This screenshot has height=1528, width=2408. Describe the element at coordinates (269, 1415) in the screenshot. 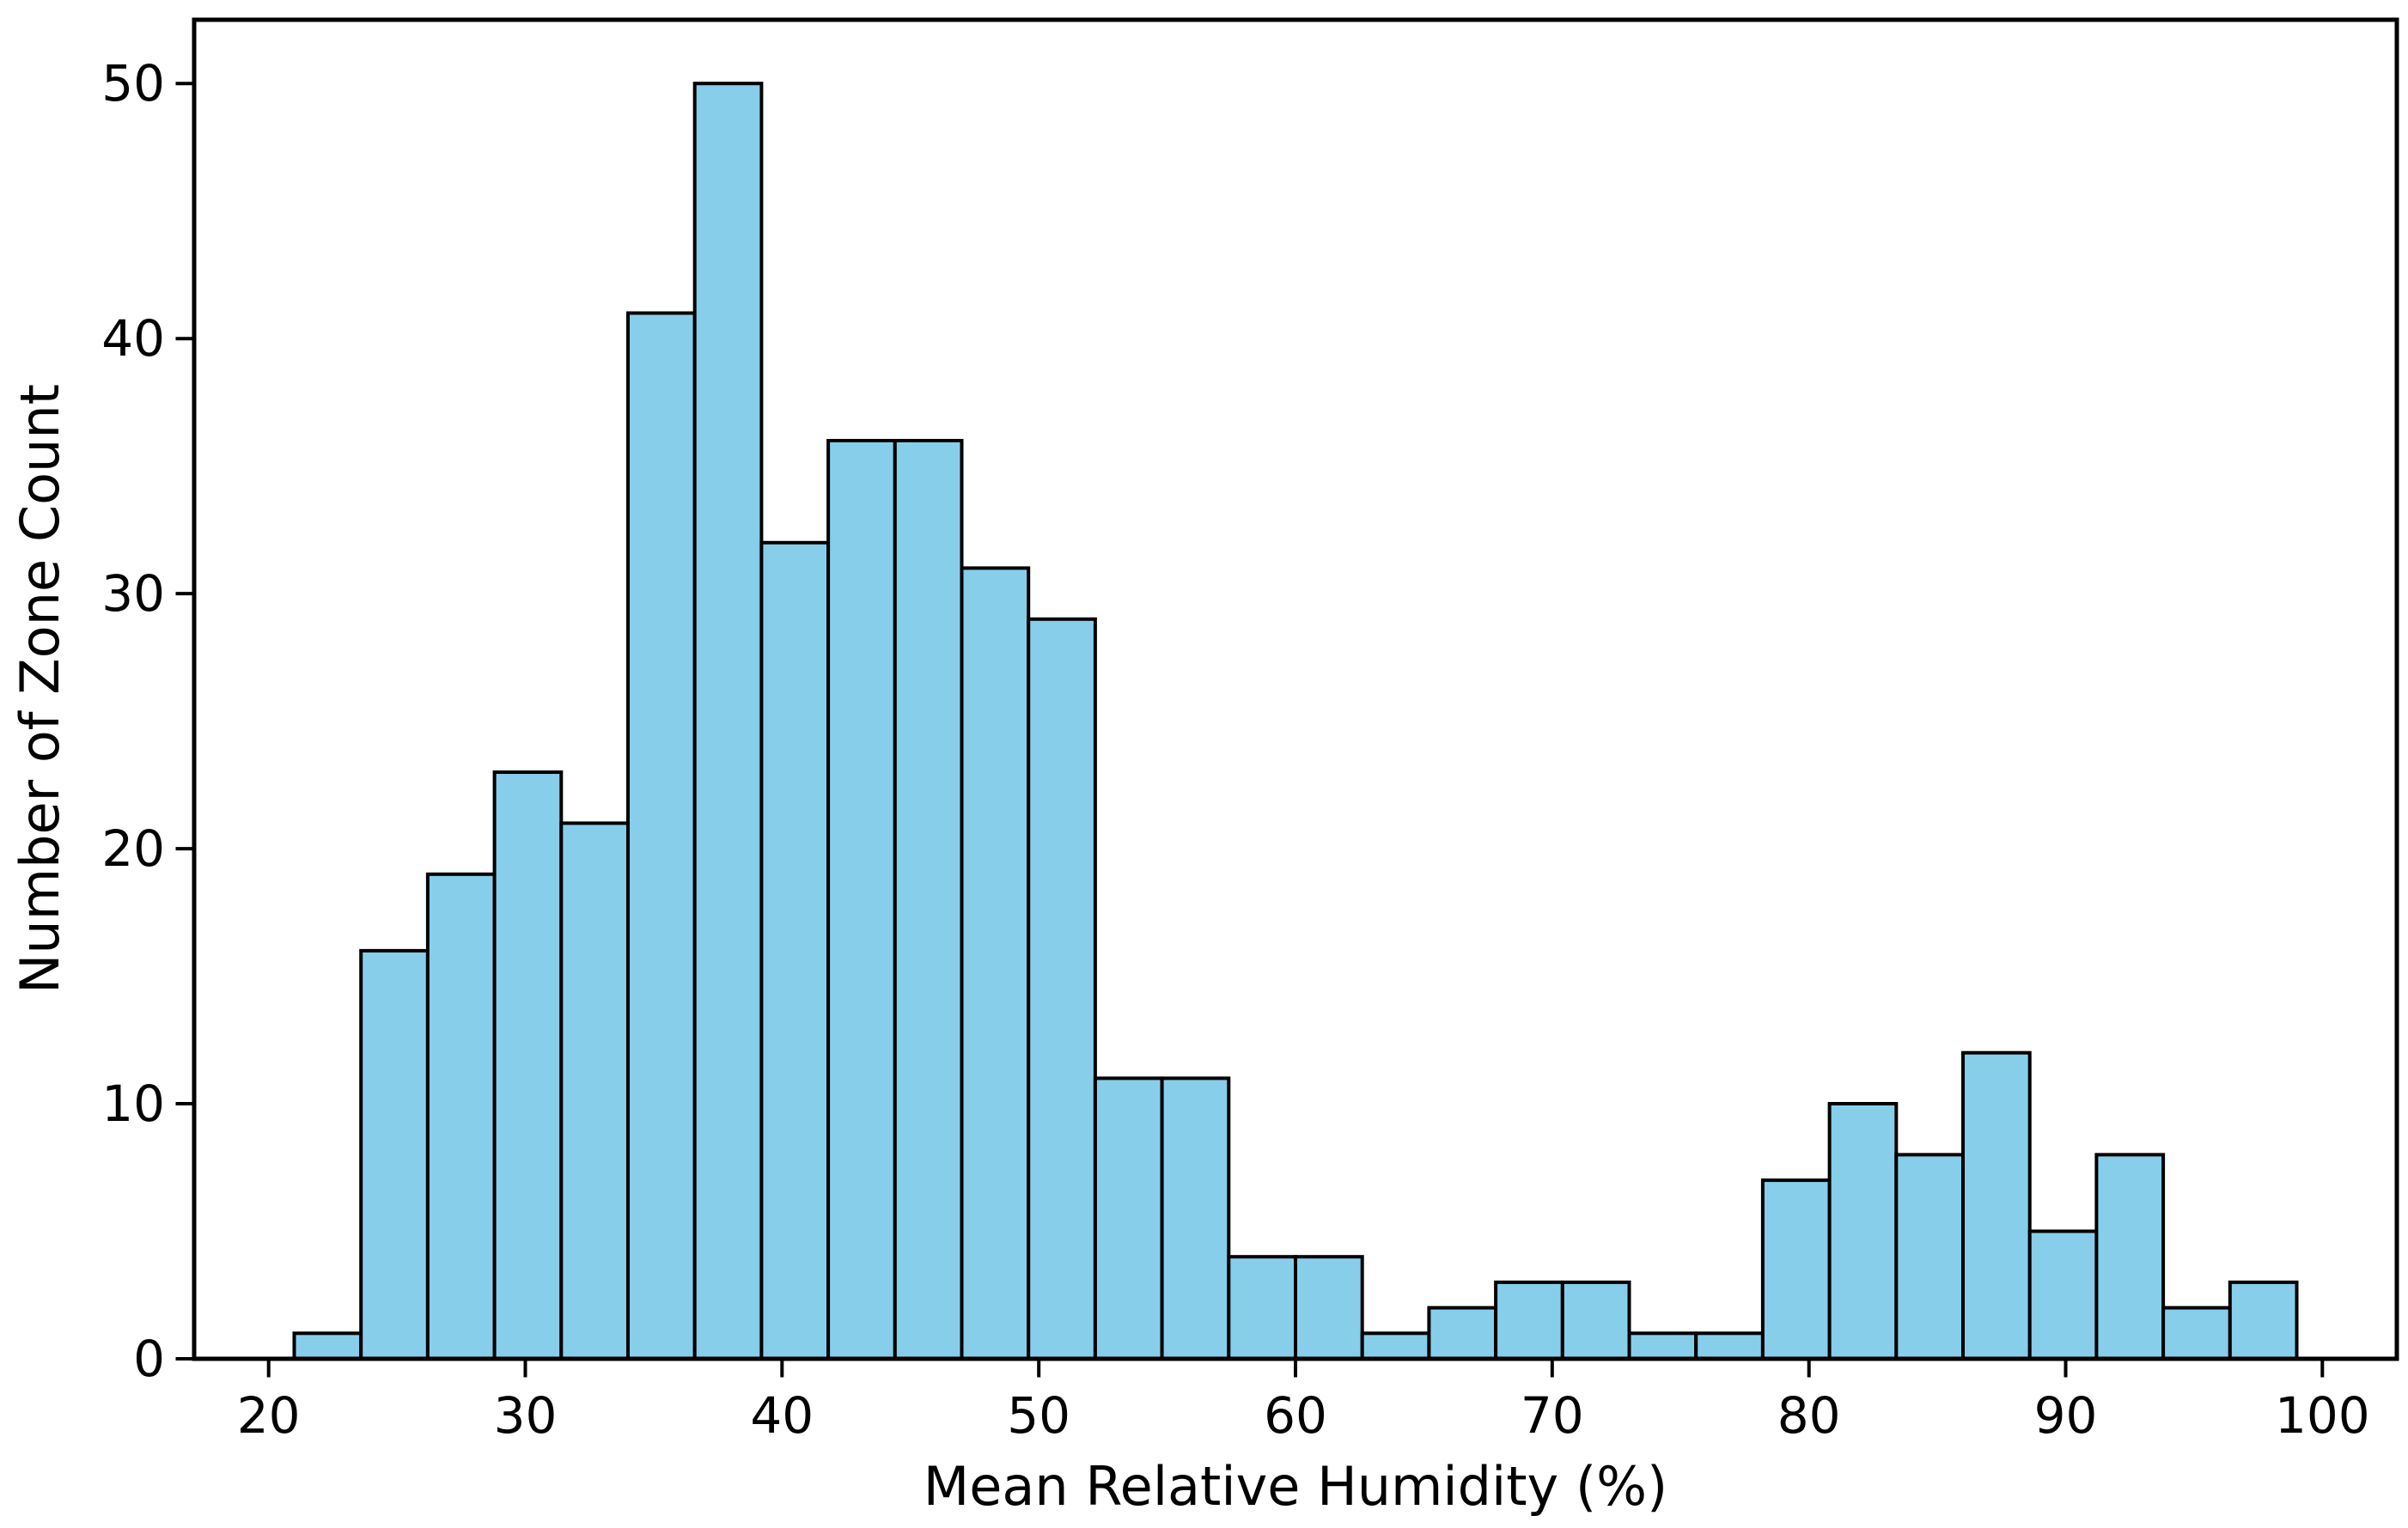

I see `x-tick-label: 20` at that location.